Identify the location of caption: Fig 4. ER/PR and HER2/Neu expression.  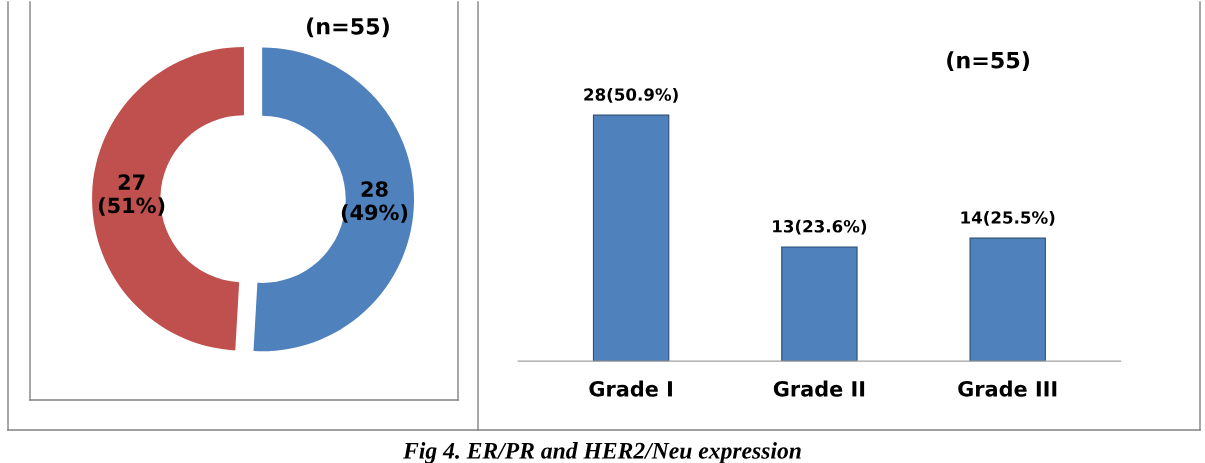
(602, 452).